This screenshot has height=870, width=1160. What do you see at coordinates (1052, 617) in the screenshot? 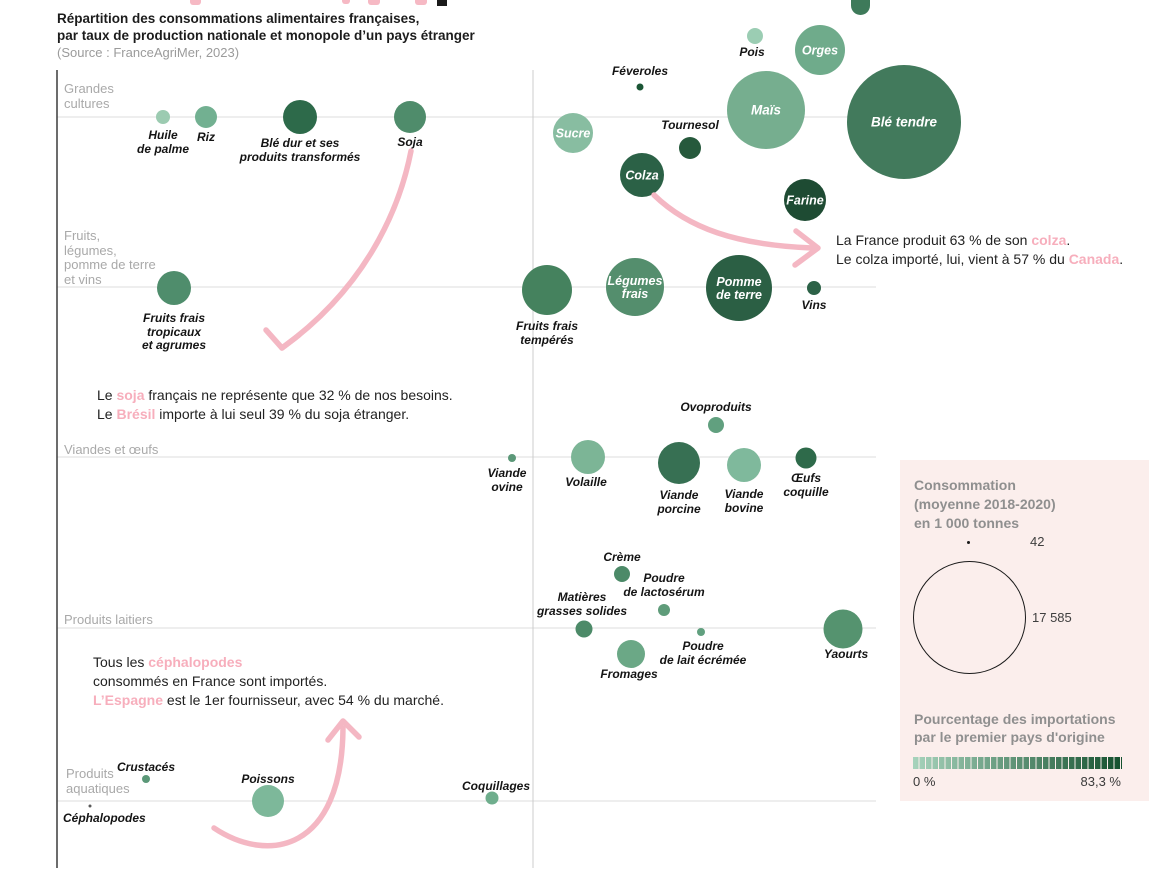
I see `legend-size-max-value: 17 585` at bounding box center [1052, 617].